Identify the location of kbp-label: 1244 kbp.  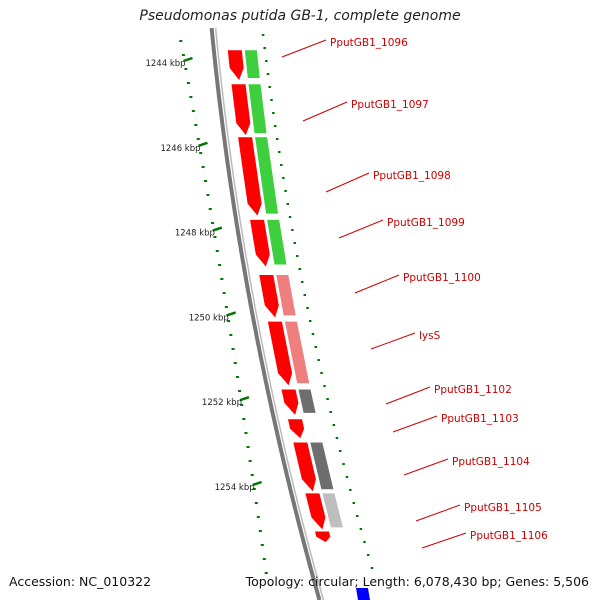
(165, 64).